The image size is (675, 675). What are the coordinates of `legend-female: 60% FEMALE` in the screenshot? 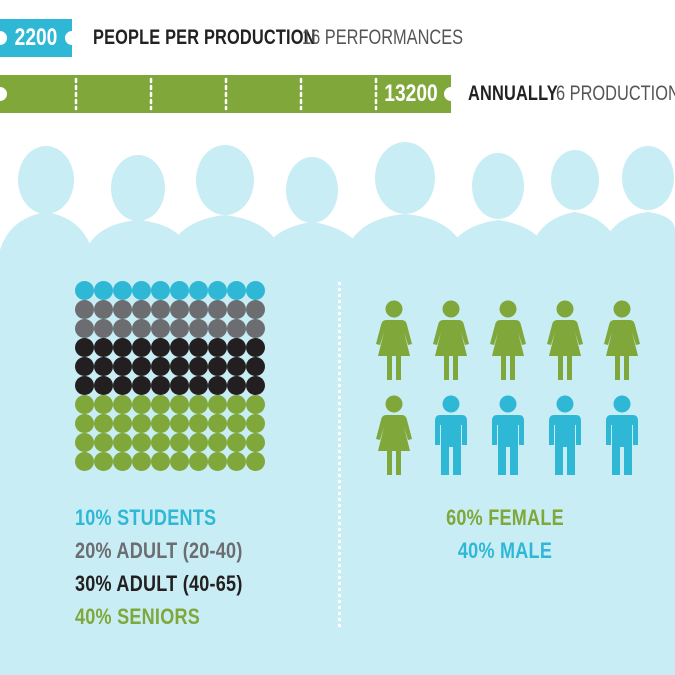 It's located at (505, 517).